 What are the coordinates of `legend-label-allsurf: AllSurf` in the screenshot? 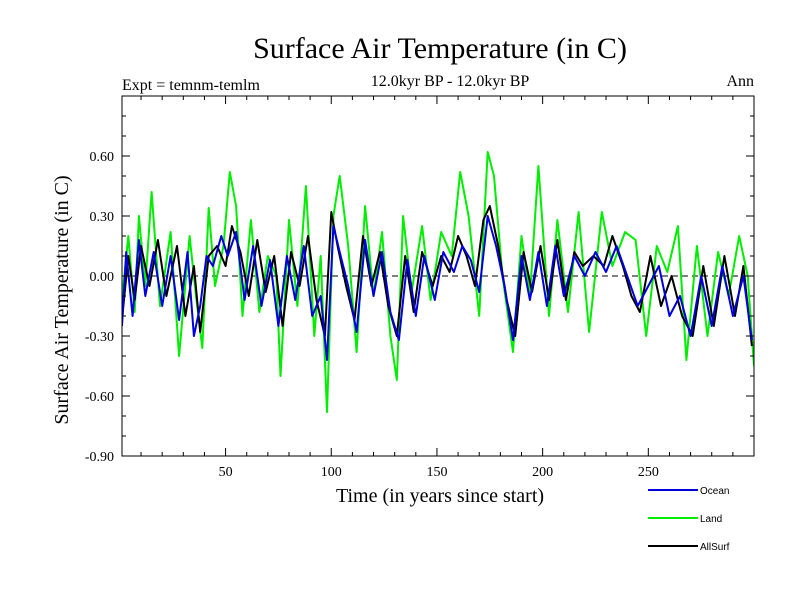 It's located at (715, 547).